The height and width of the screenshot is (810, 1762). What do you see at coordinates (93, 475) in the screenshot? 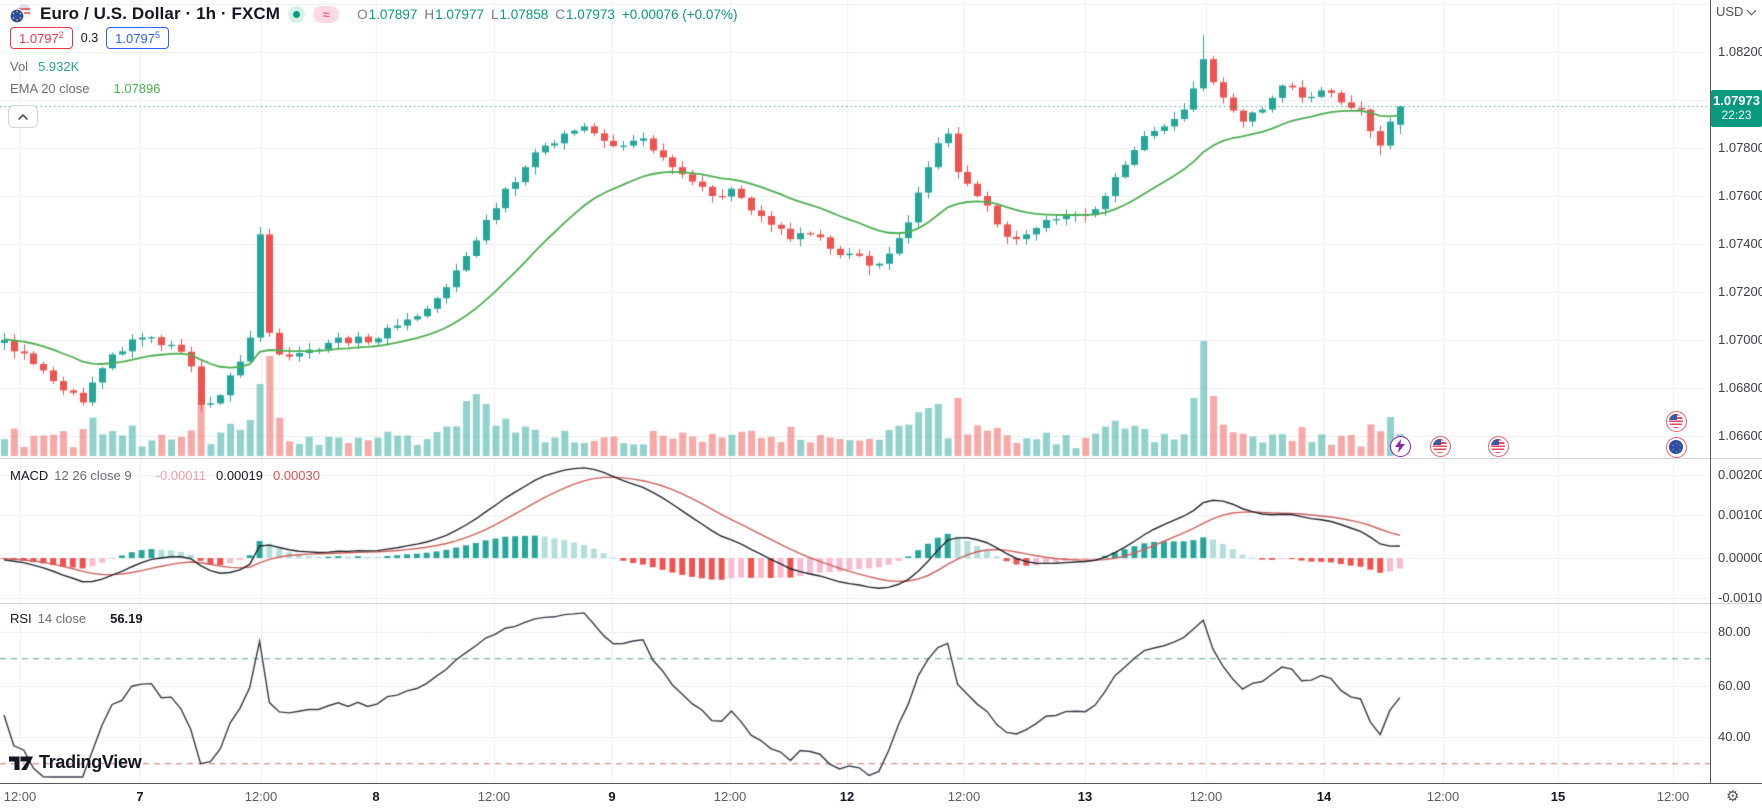
I see `macd-params: 12 26 close 9` at bounding box center [93, 475].